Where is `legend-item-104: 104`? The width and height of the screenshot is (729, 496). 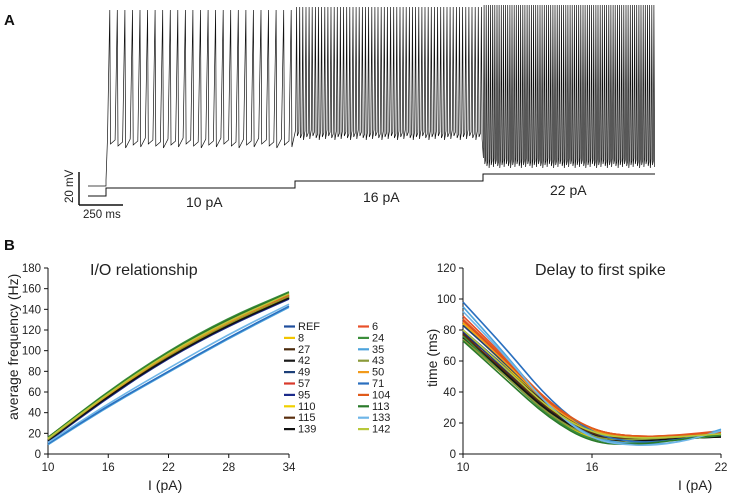
legend-item-104: 104 is located at coordinates (374, 395).